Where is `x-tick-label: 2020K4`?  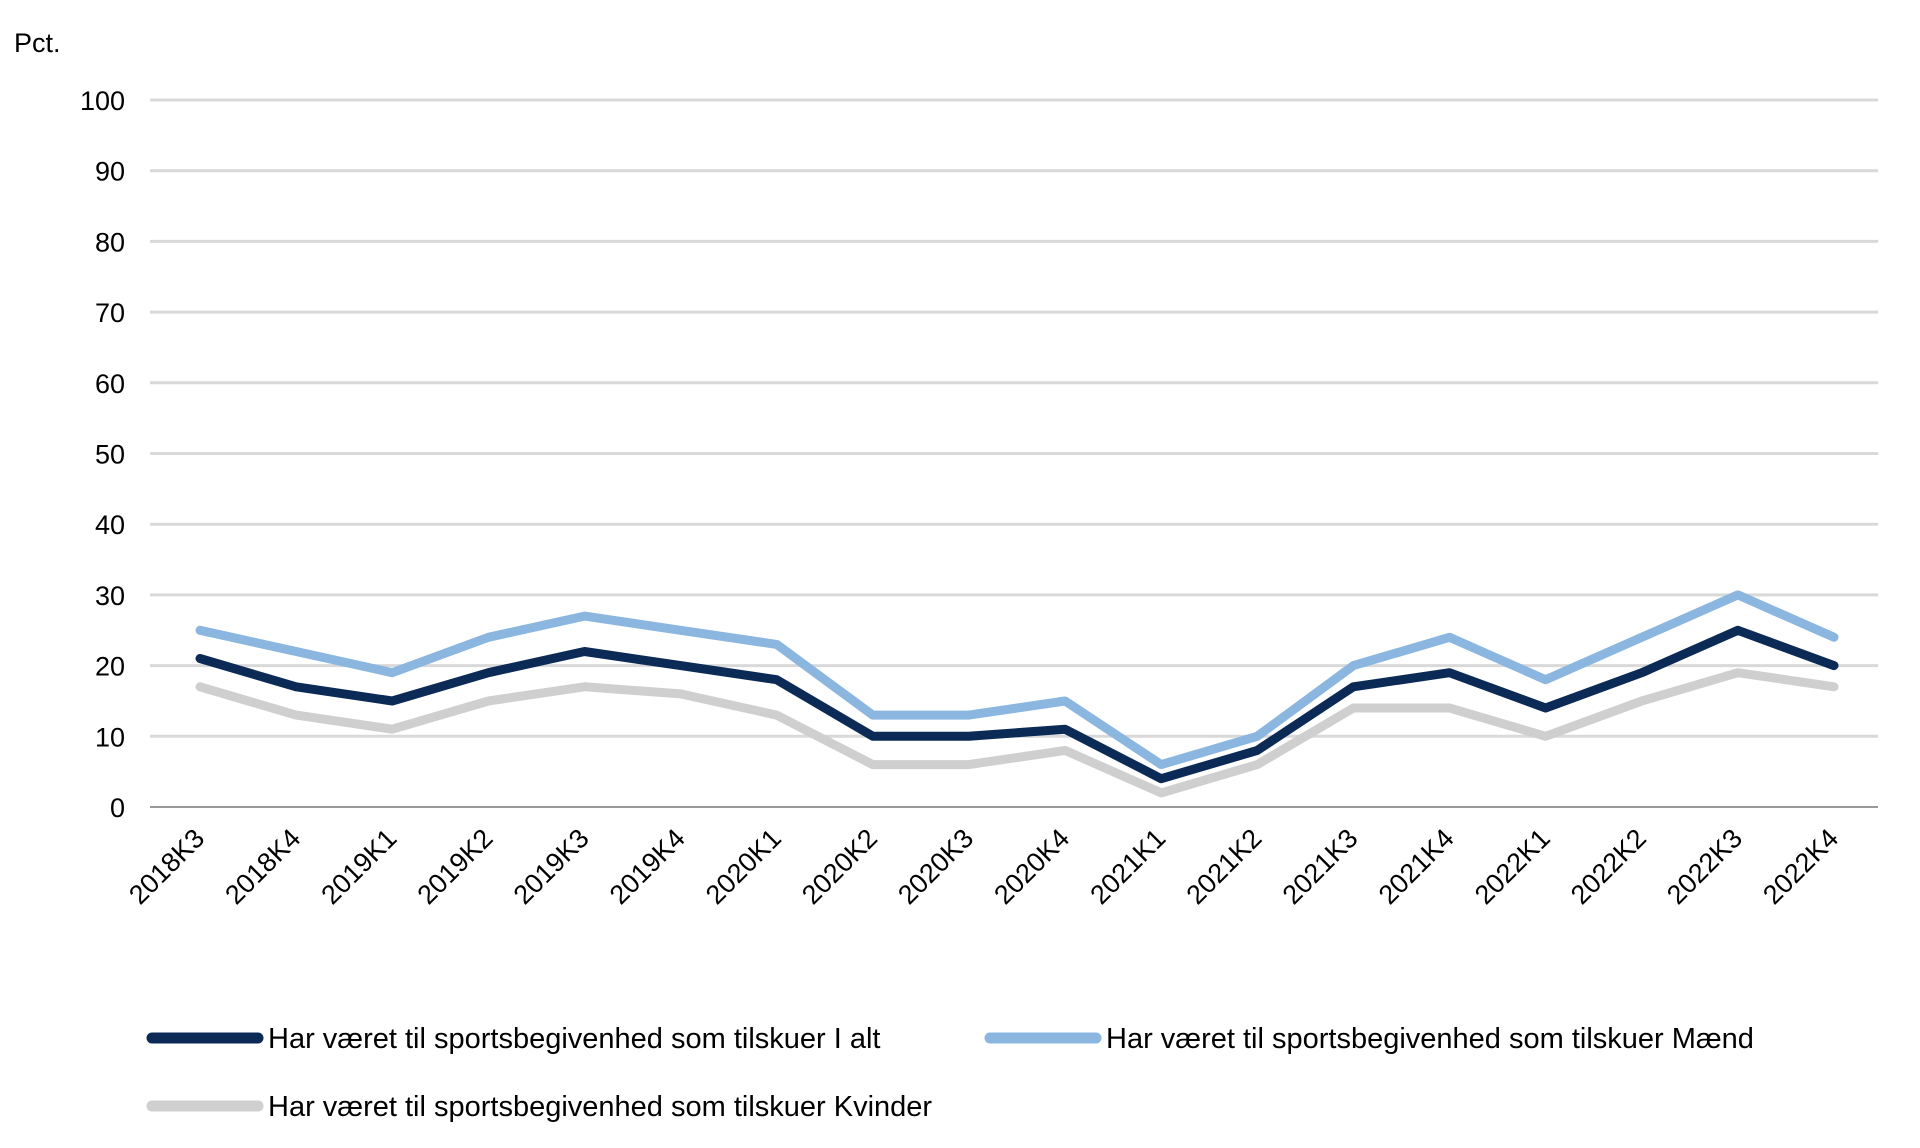 x-tick-label: 2020K4 is located at coordinates (1031, 866).